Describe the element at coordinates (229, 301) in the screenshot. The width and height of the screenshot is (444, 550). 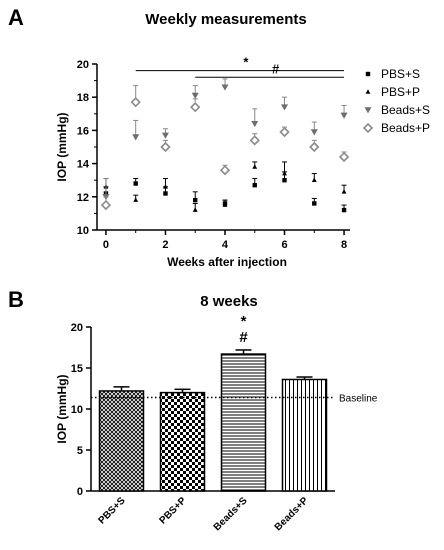
I see `chart-b-title: 8 weeks` at that location.